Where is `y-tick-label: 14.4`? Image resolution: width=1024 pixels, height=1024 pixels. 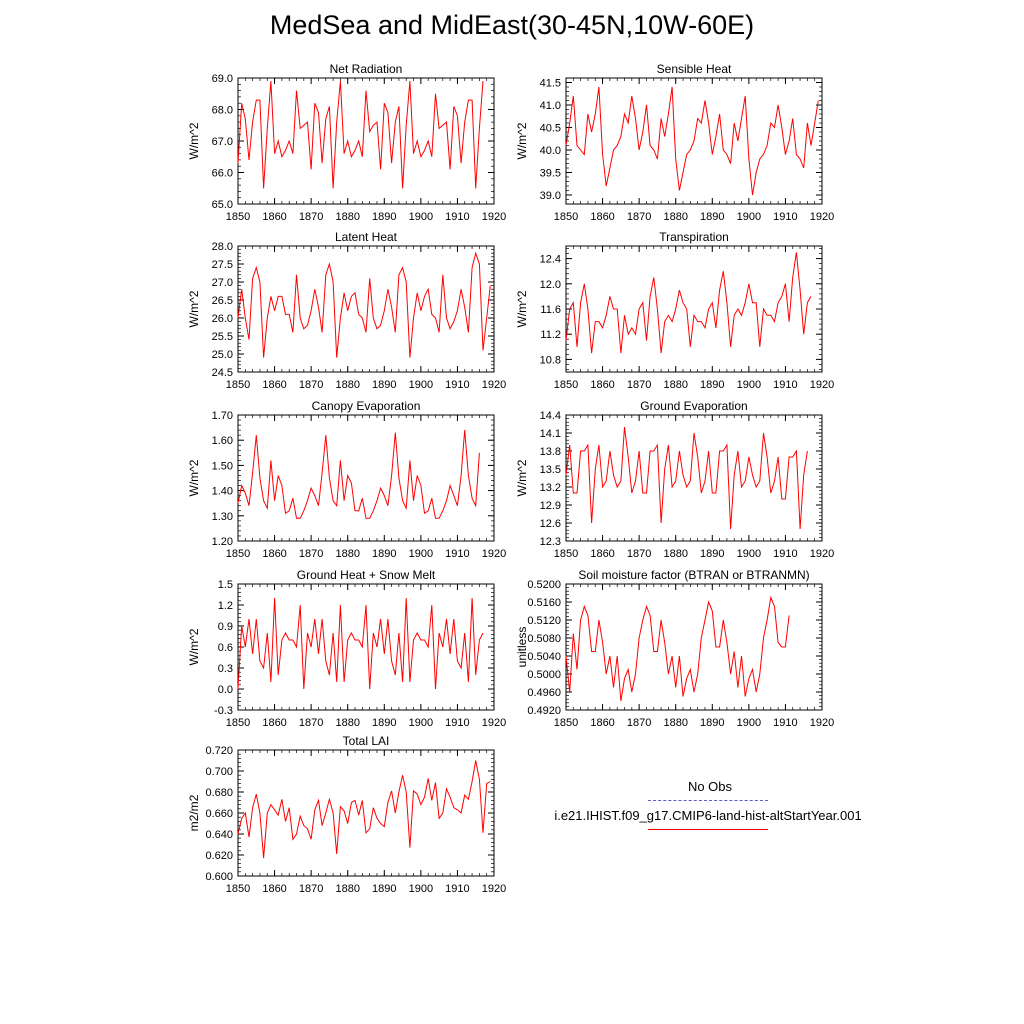 y-tick-label: 14.4 is located at coordinates (550, 416).